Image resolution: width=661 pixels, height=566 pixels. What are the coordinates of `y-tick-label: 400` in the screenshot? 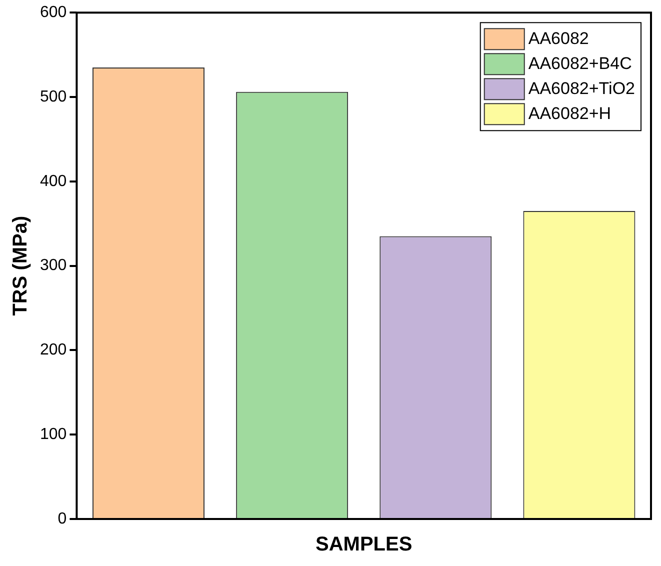 It's located at (53, 181).